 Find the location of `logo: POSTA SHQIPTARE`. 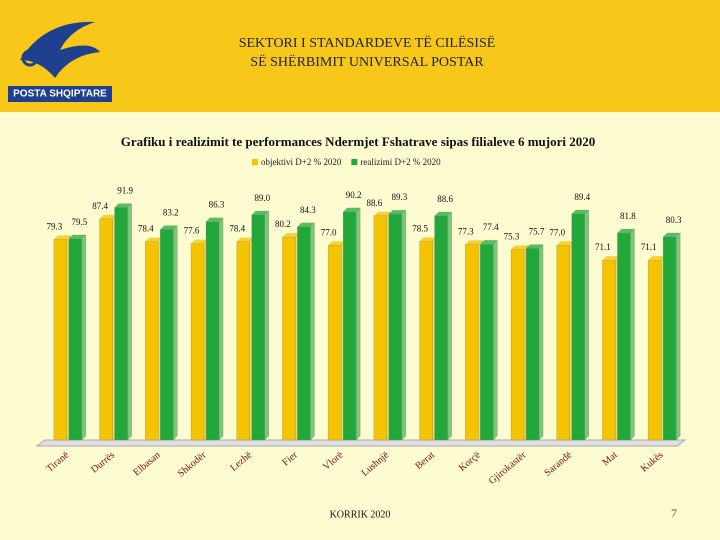

logo: POSTA SHQIPTARE is located at coordinates (60, 61).